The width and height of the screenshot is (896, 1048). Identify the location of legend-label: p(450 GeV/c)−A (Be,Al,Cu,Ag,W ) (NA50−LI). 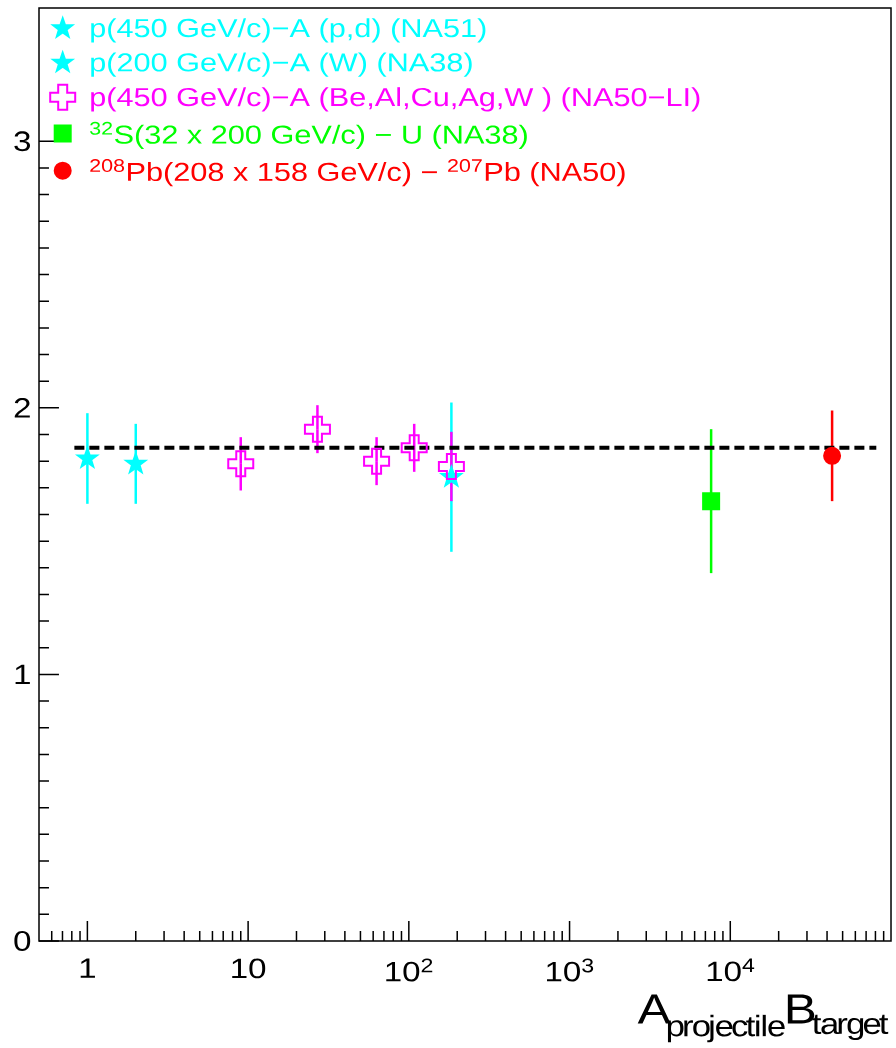
(395, 99).